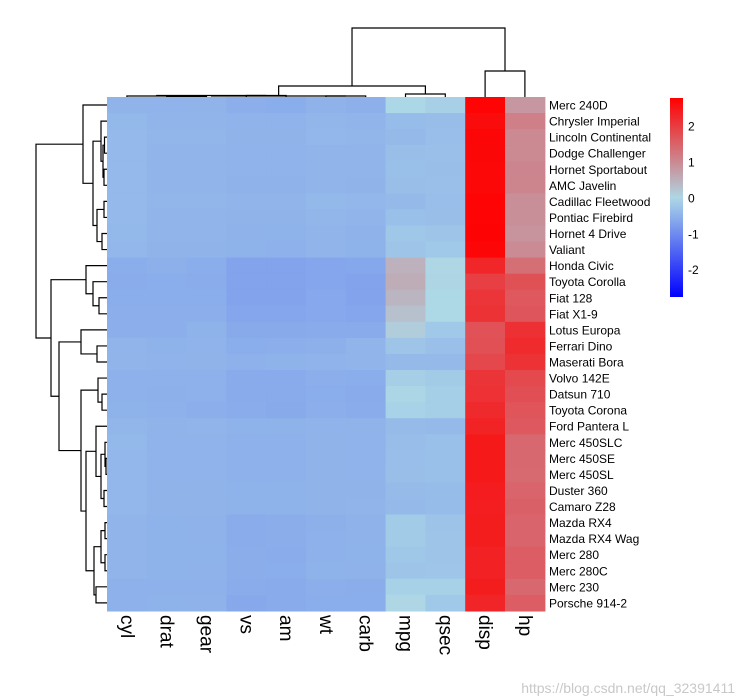 This screenshot has height=700, width=743. Describe the element at coordinates (586, 362) in the screenshot. I see `row-label: Maserati Bora` at that location.